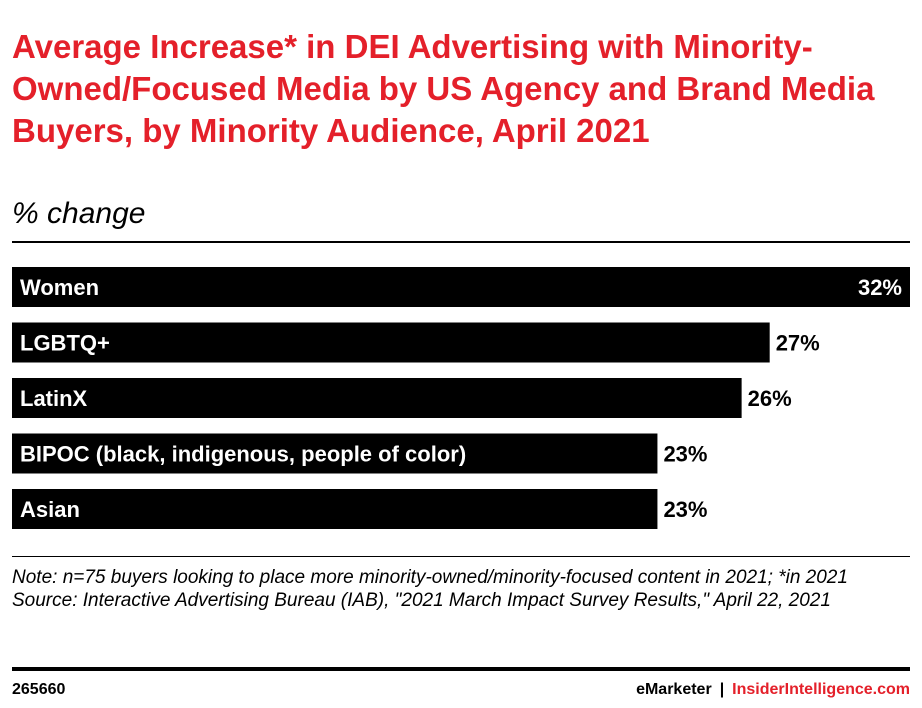  Describe the element at coordinates (685, 509) in the screenshot. I see `value-label-4: 23%` at that location.